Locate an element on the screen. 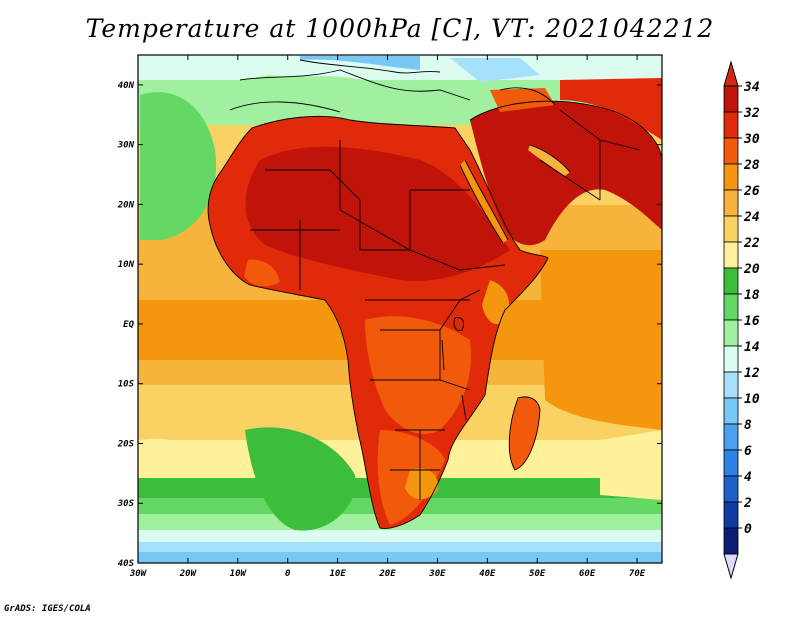 This screenshot has width=800, height=618. lon-tick-label: 0 is located at coordinates (288, 574).